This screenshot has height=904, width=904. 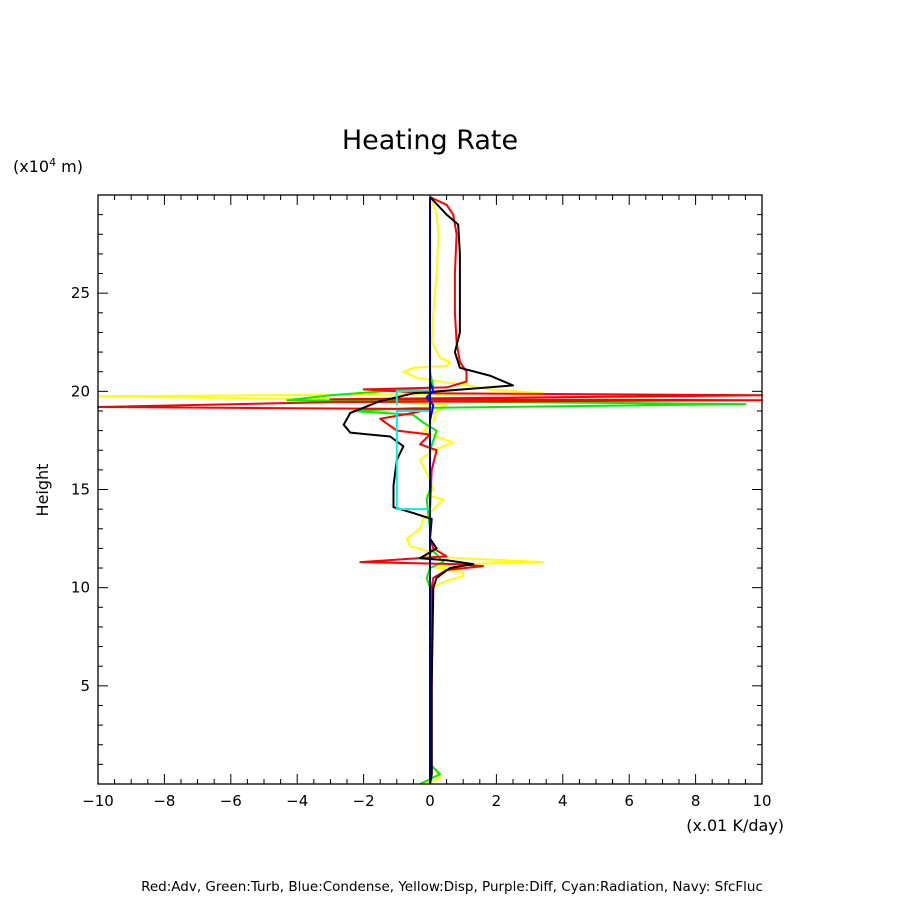 What do you see at coordinates (735, 825) in the screenshot?
I see `x-axis-title: (x.01 K/day)` at bounding box center [735, 825].